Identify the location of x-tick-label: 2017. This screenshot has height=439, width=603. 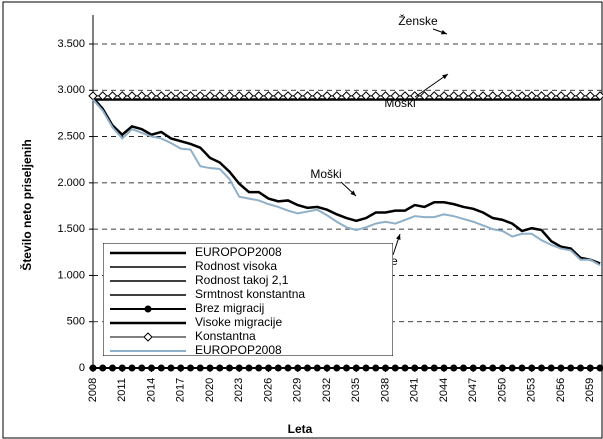
(181, 390).